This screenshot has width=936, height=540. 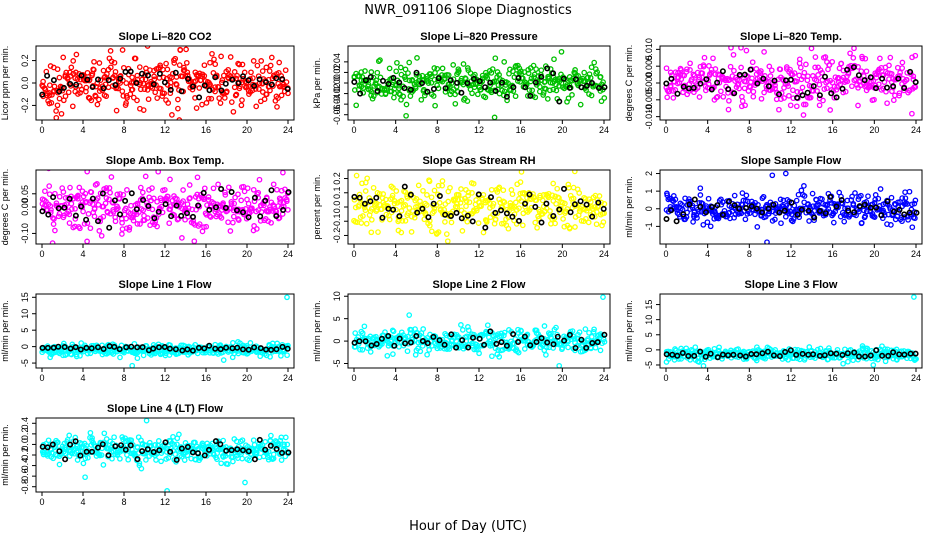 What do you see at coordinates (25, 106) in the screenshot?
I see `y-tick-label: -0.2` at bounding box center [25, 106].